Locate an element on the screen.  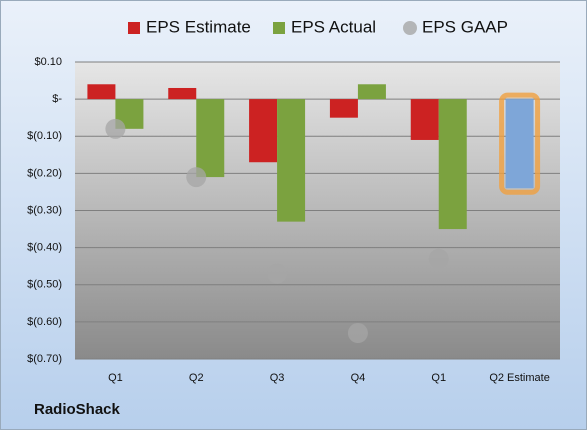
y-tick-label: $(0.40) is located at coordinates (44, 248).